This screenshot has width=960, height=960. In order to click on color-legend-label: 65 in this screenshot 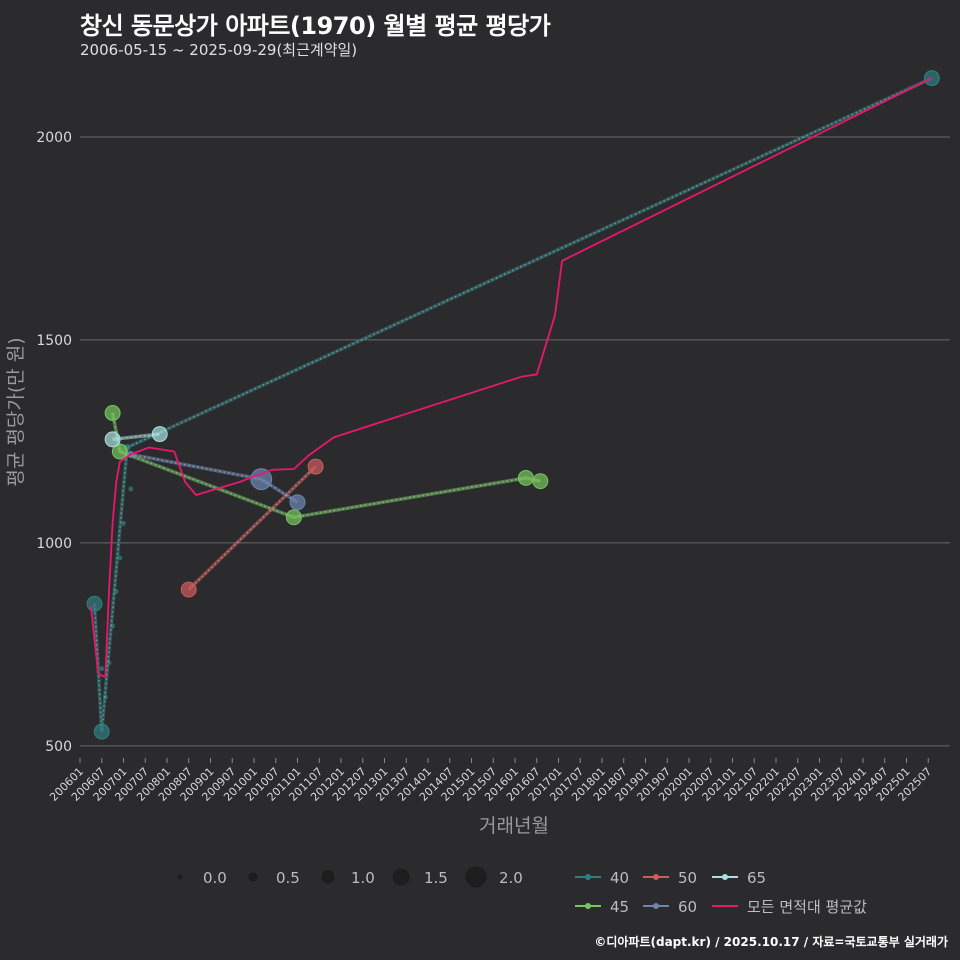, I will do `click(756, 878)`.